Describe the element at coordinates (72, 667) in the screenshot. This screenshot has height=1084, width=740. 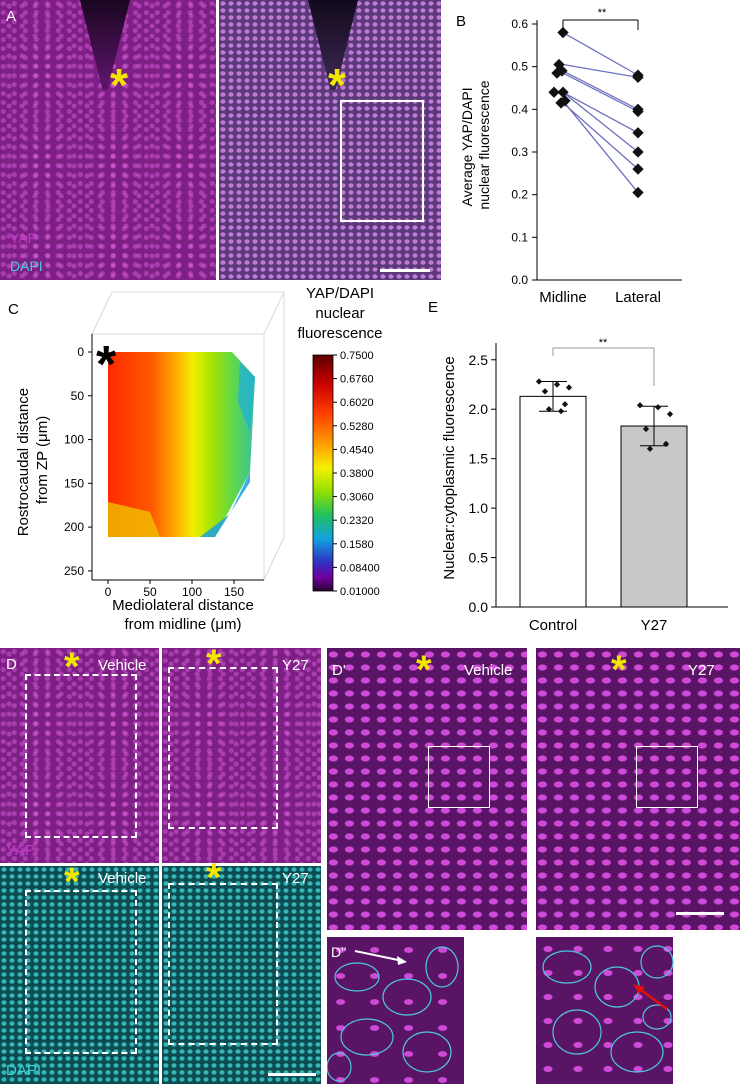
I see `panel-d-star-icon-1: *` at that location.